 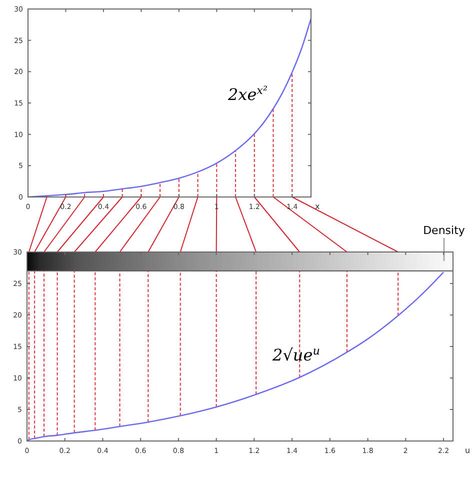 What do you see at coordinates (444, 230) in the screenshot?
I see `band-label: Density` at bounding box center [444, 230].